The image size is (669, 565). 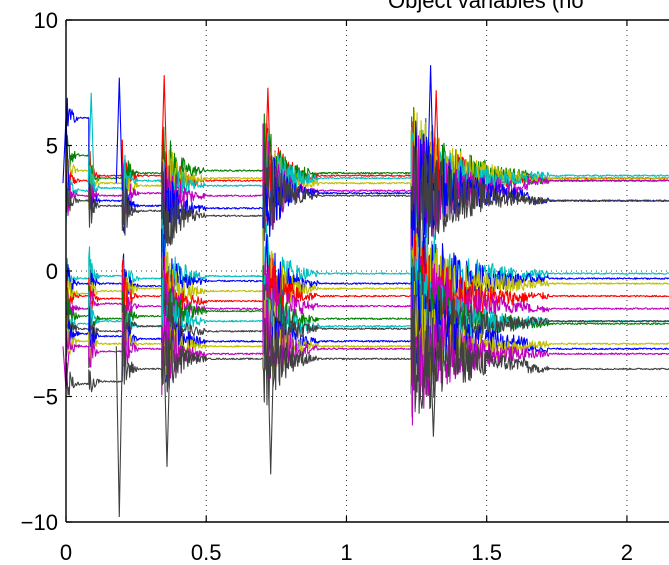 I want to click on y-tick-label: −5, so click(x=45, y=397).